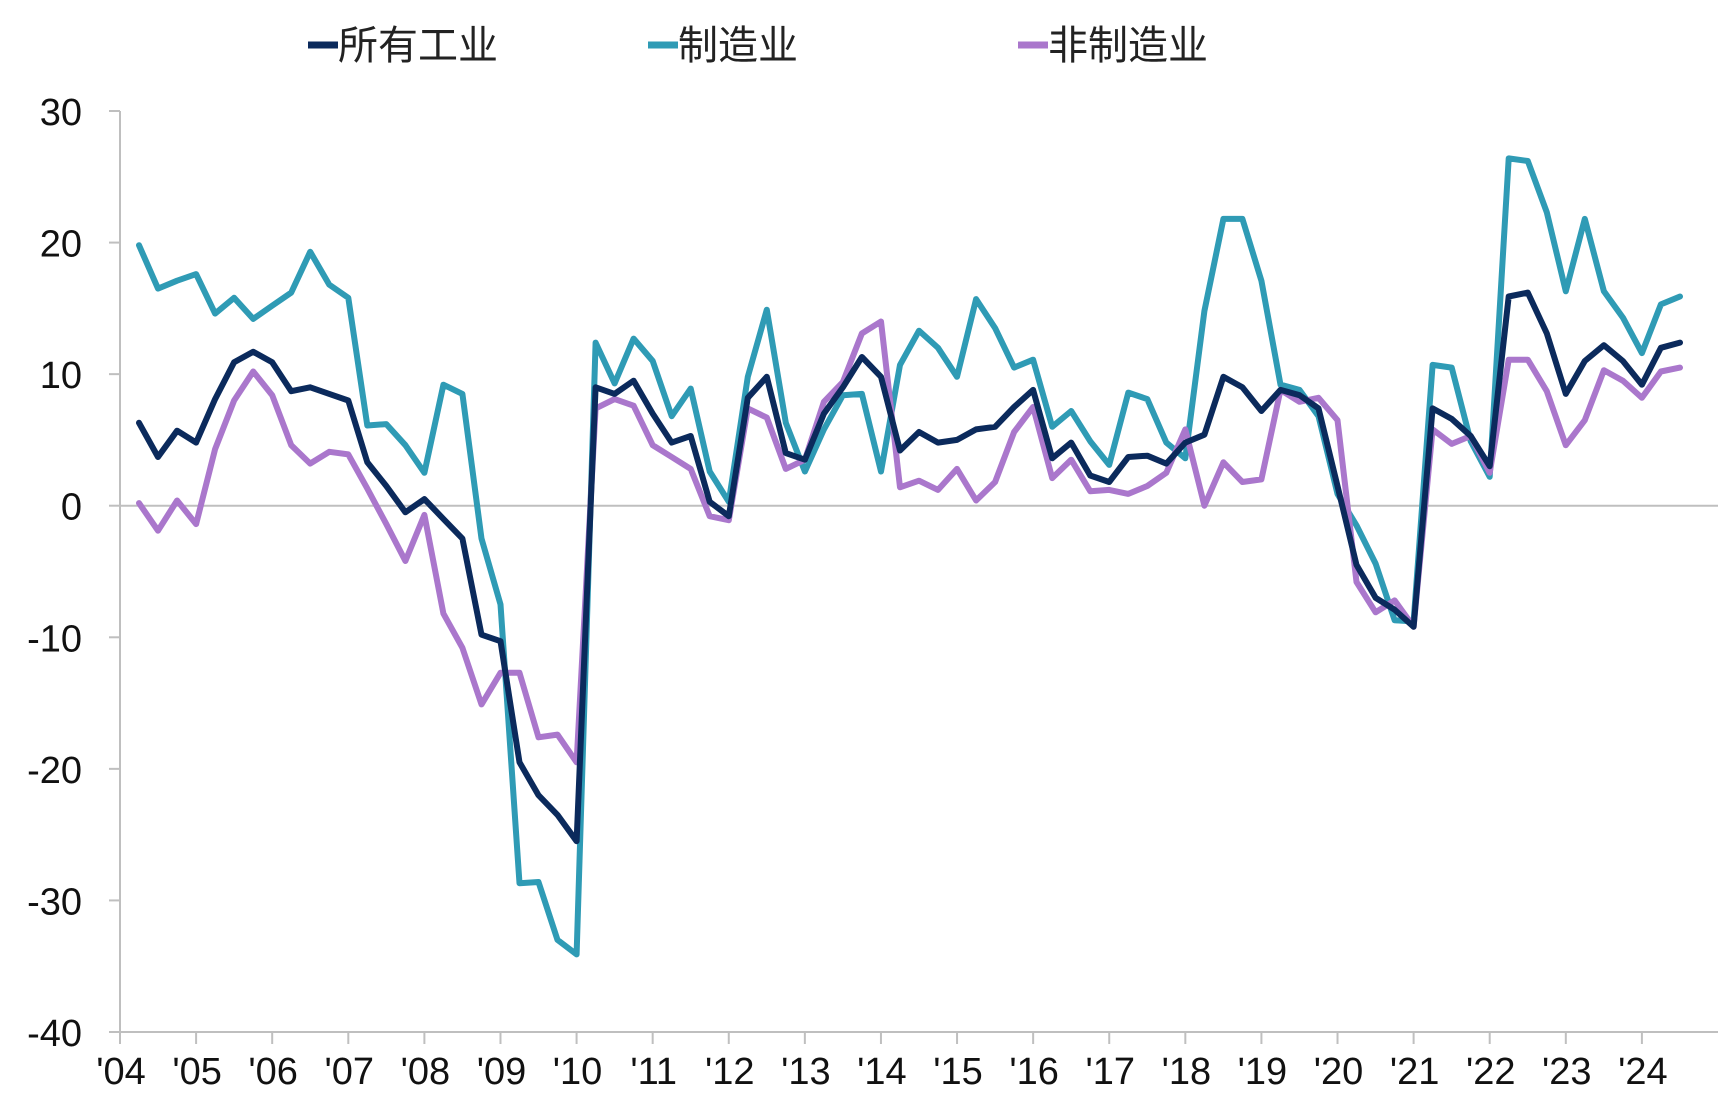  I want to click on x-tick-label: '14, so click(882, 1072).